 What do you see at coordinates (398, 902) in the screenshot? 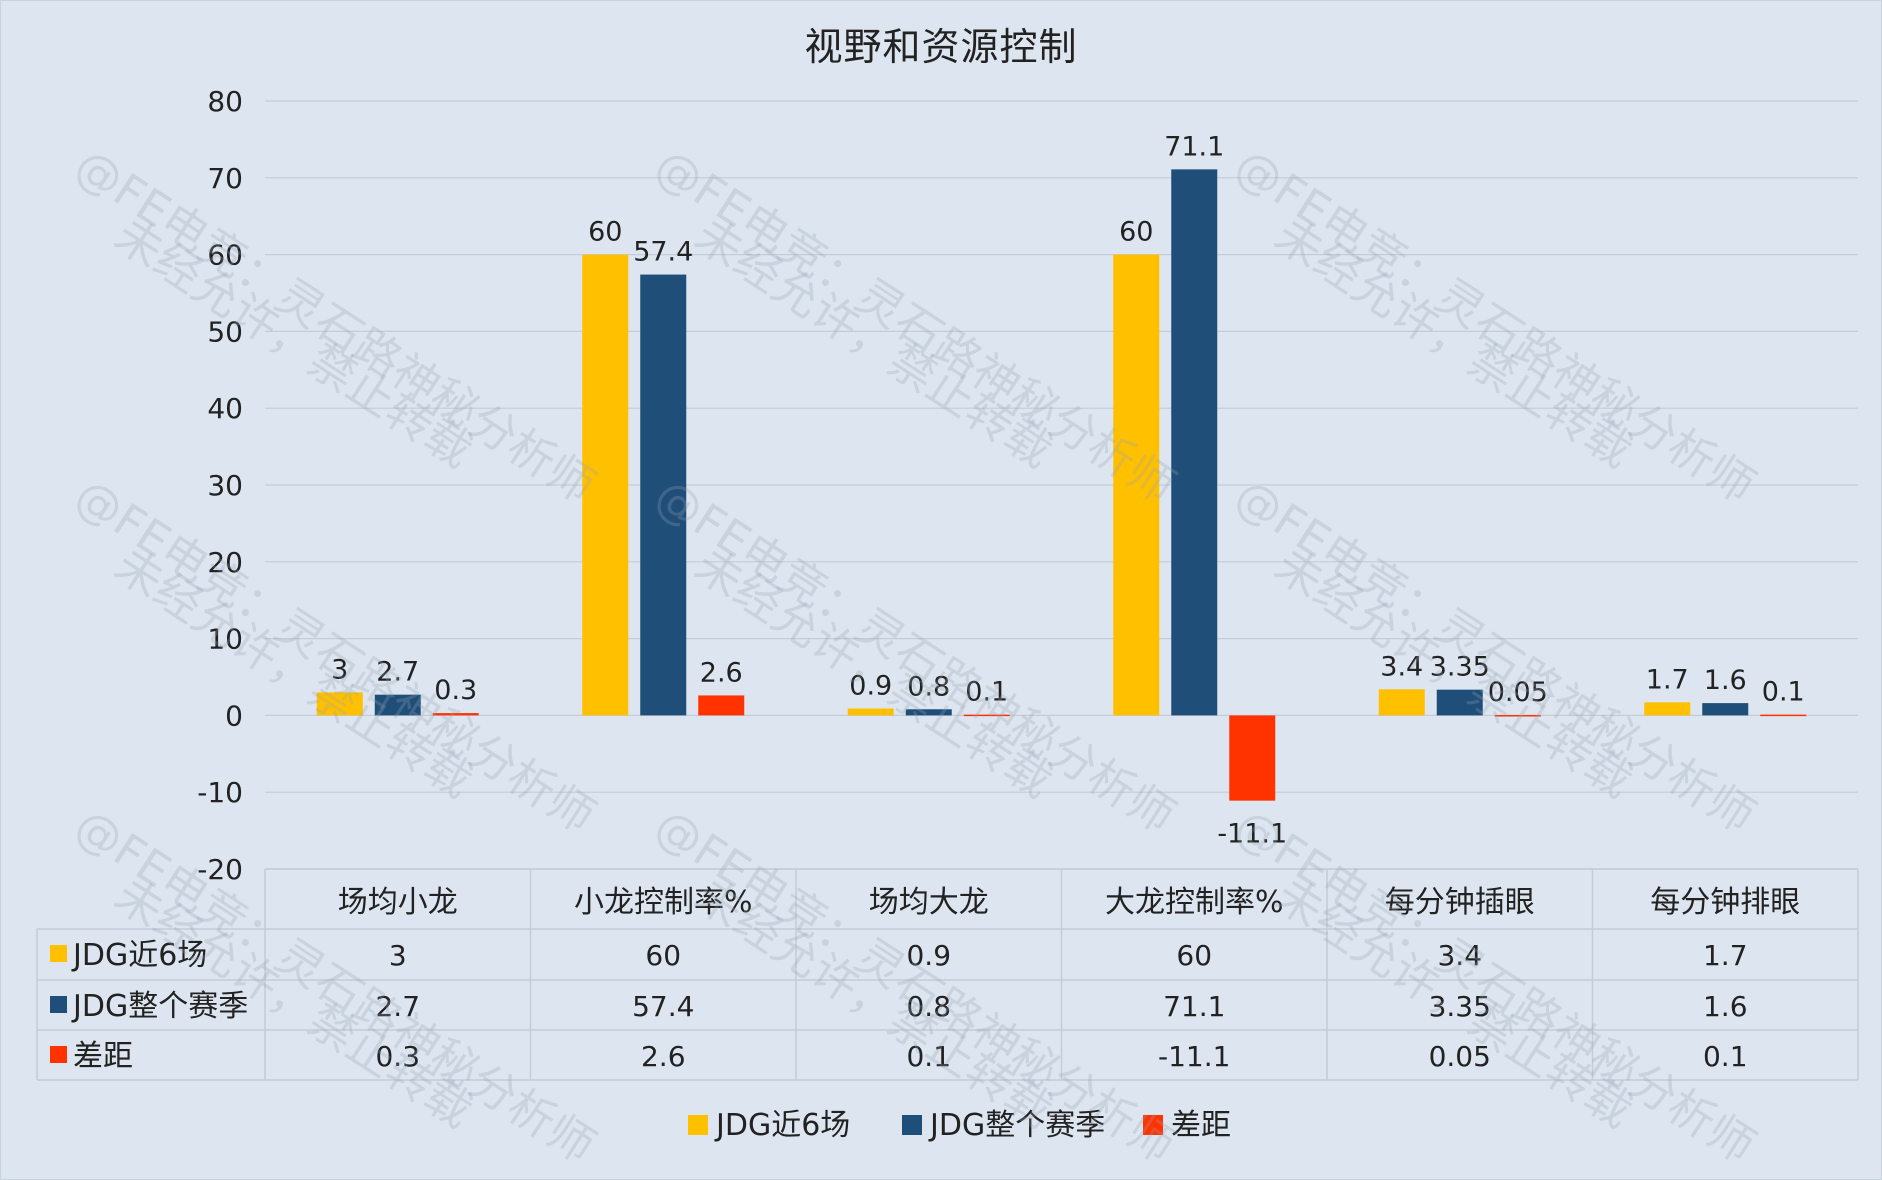
I see `category-label: 场均小龙` at bounding box center [398, 902].